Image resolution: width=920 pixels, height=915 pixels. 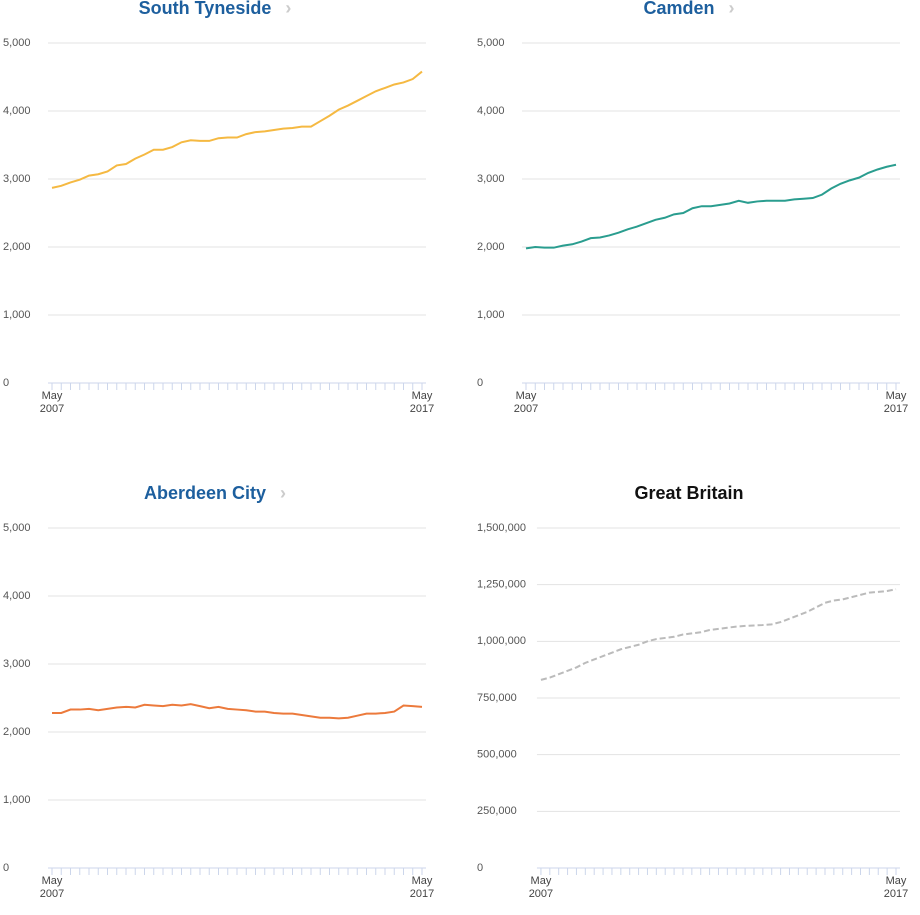 I want to click on panel-title-row: Aberdeen City ›, so click(x=215, y=493).